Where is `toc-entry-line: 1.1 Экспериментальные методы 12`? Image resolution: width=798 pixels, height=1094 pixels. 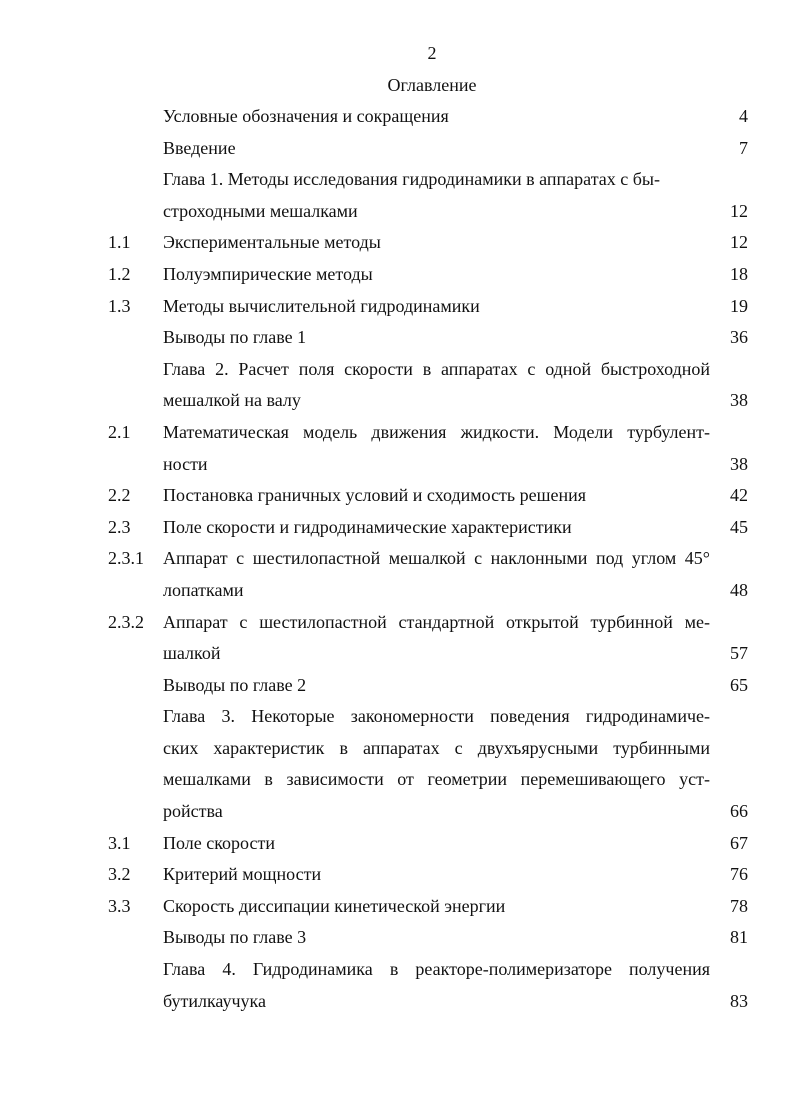 toc-entry-line: 1.1 Экспериментальные методы 12 is located at coordinates (399, 246).